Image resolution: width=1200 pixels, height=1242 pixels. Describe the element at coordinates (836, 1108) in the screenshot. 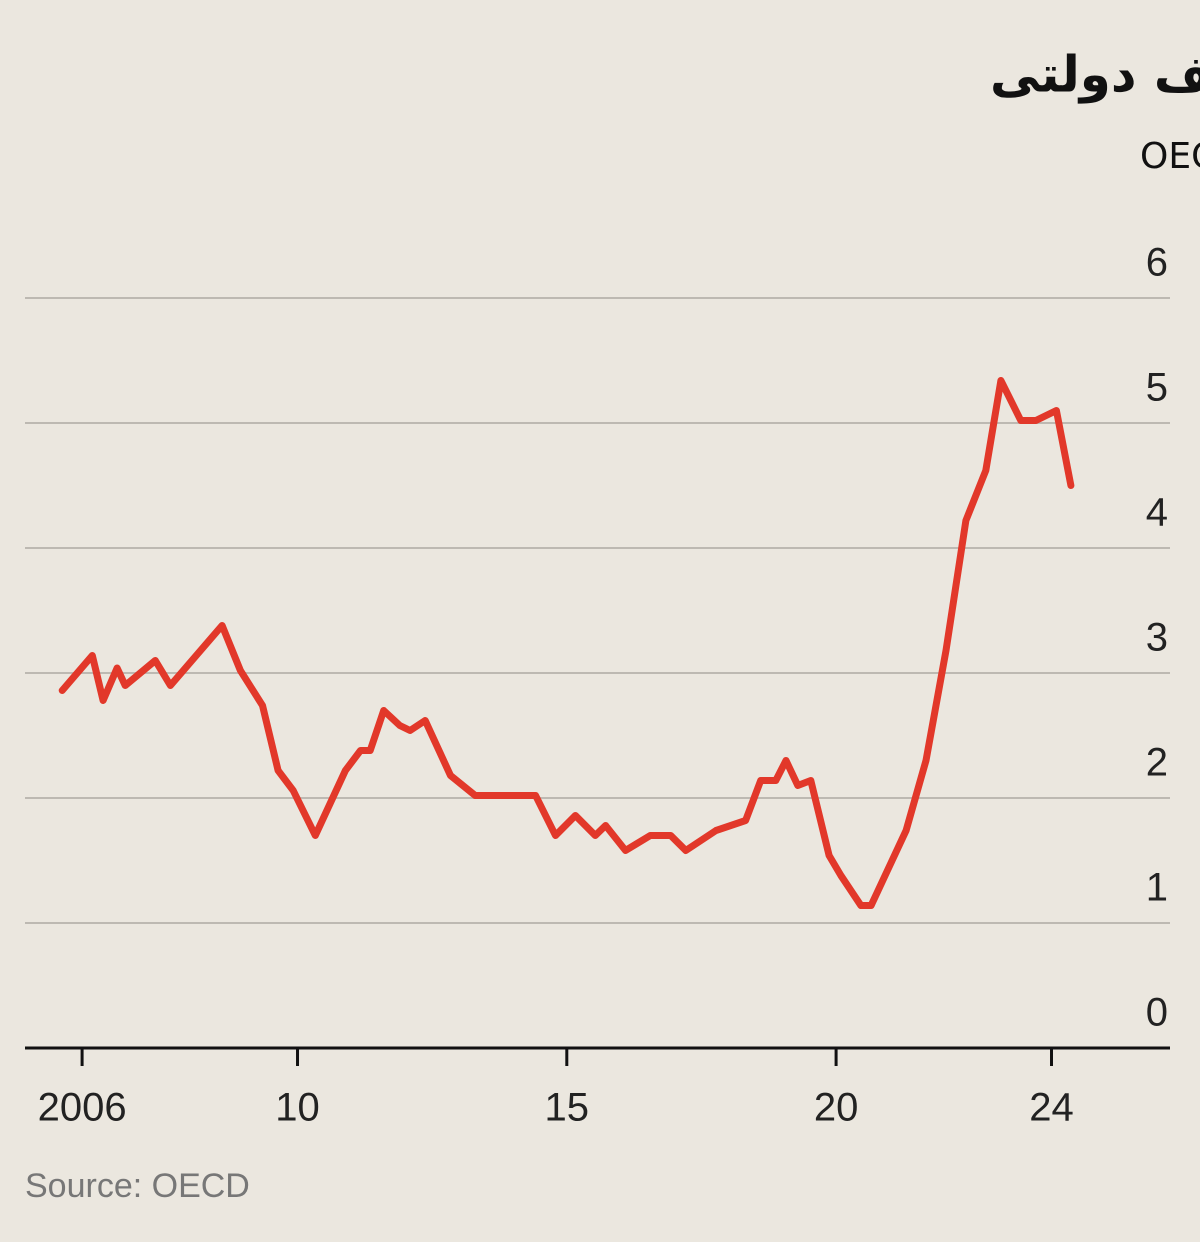

I see `x-tick-label: 20` at that location.